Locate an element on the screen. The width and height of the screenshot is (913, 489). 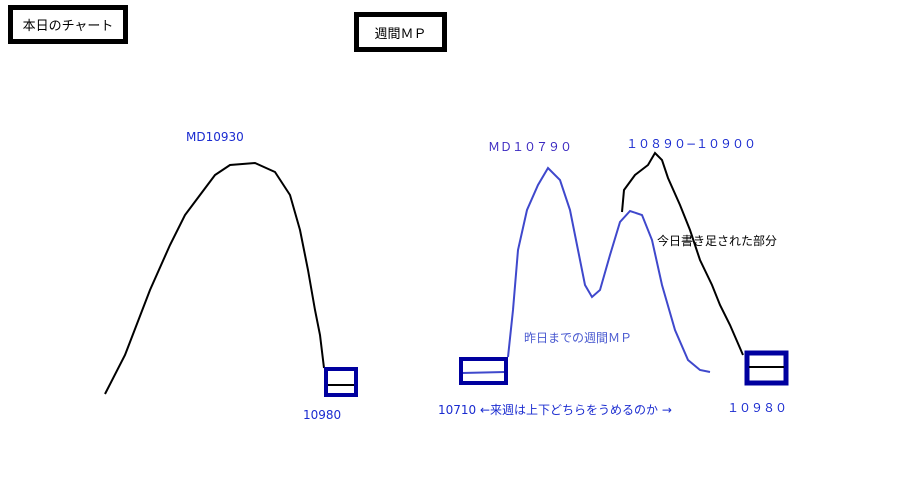
bottom-left-box is located at coordinates (483, 371).